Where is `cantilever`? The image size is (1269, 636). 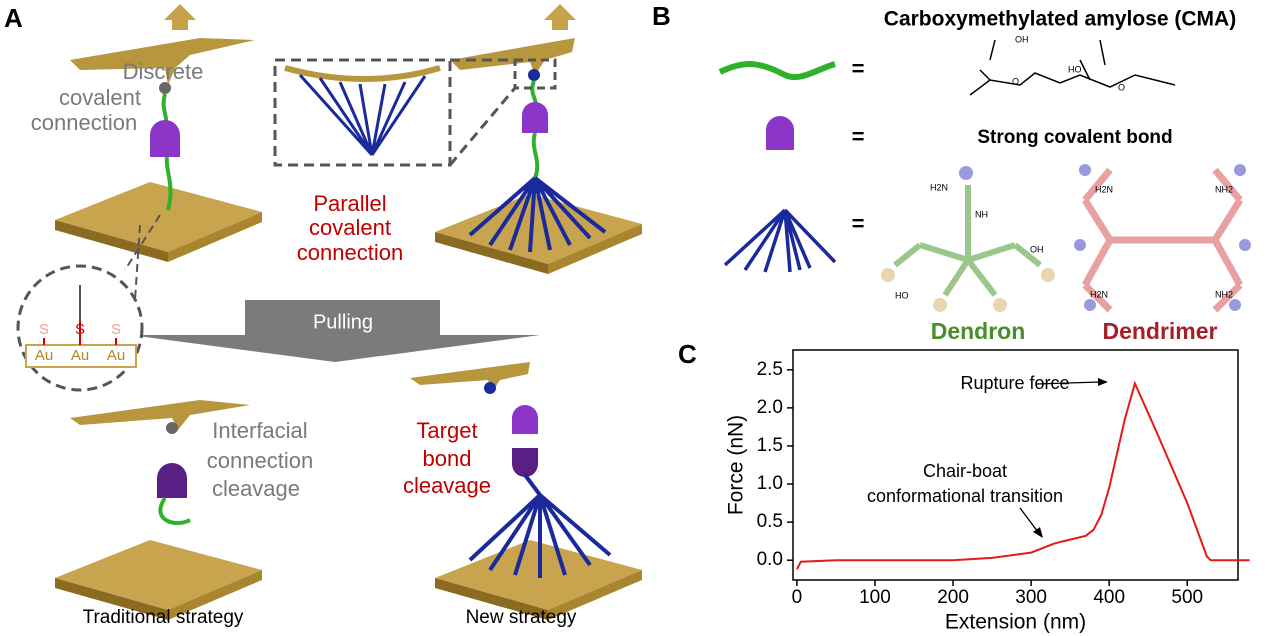
cantilever is located at coordinates (160, 415).